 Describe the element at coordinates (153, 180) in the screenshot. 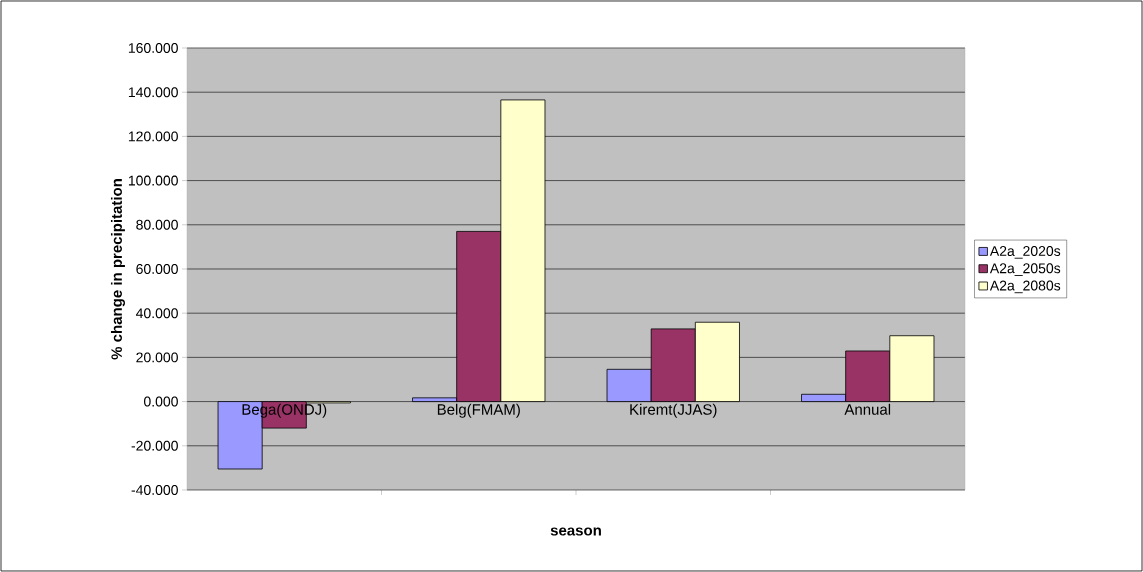

I see `y-tick-label: 100.000` at that location.